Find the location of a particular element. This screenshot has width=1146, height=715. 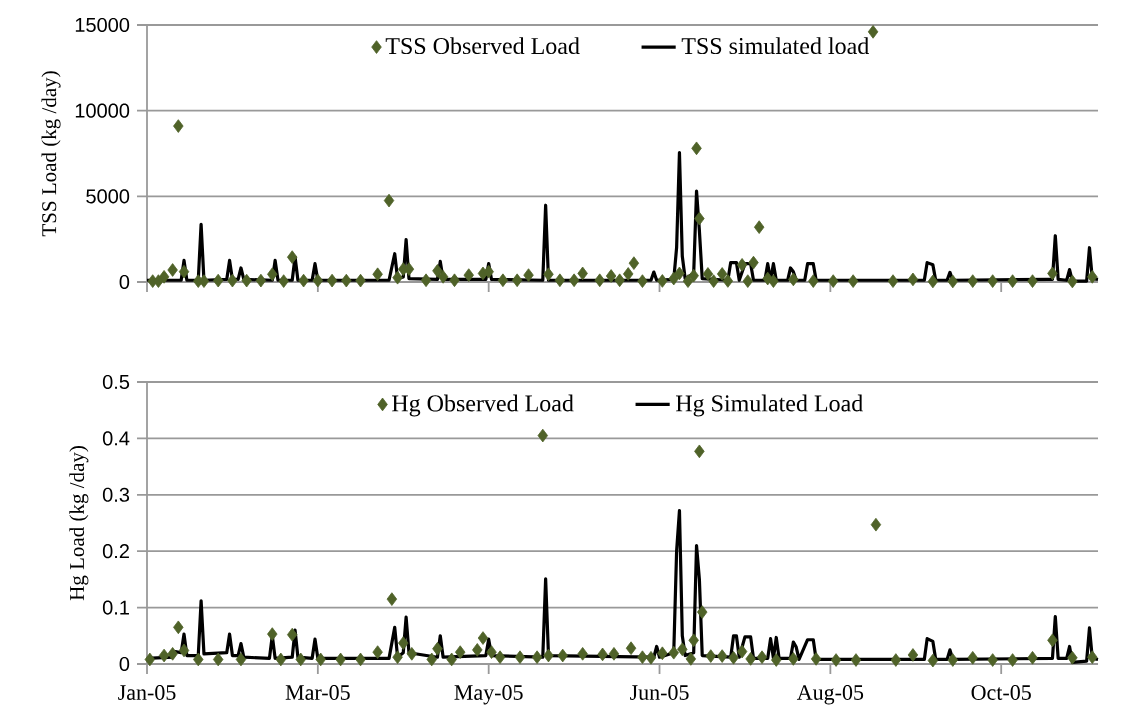

y-axis-title: Hg Load (kg /day) is located at coordinates (79, 523).